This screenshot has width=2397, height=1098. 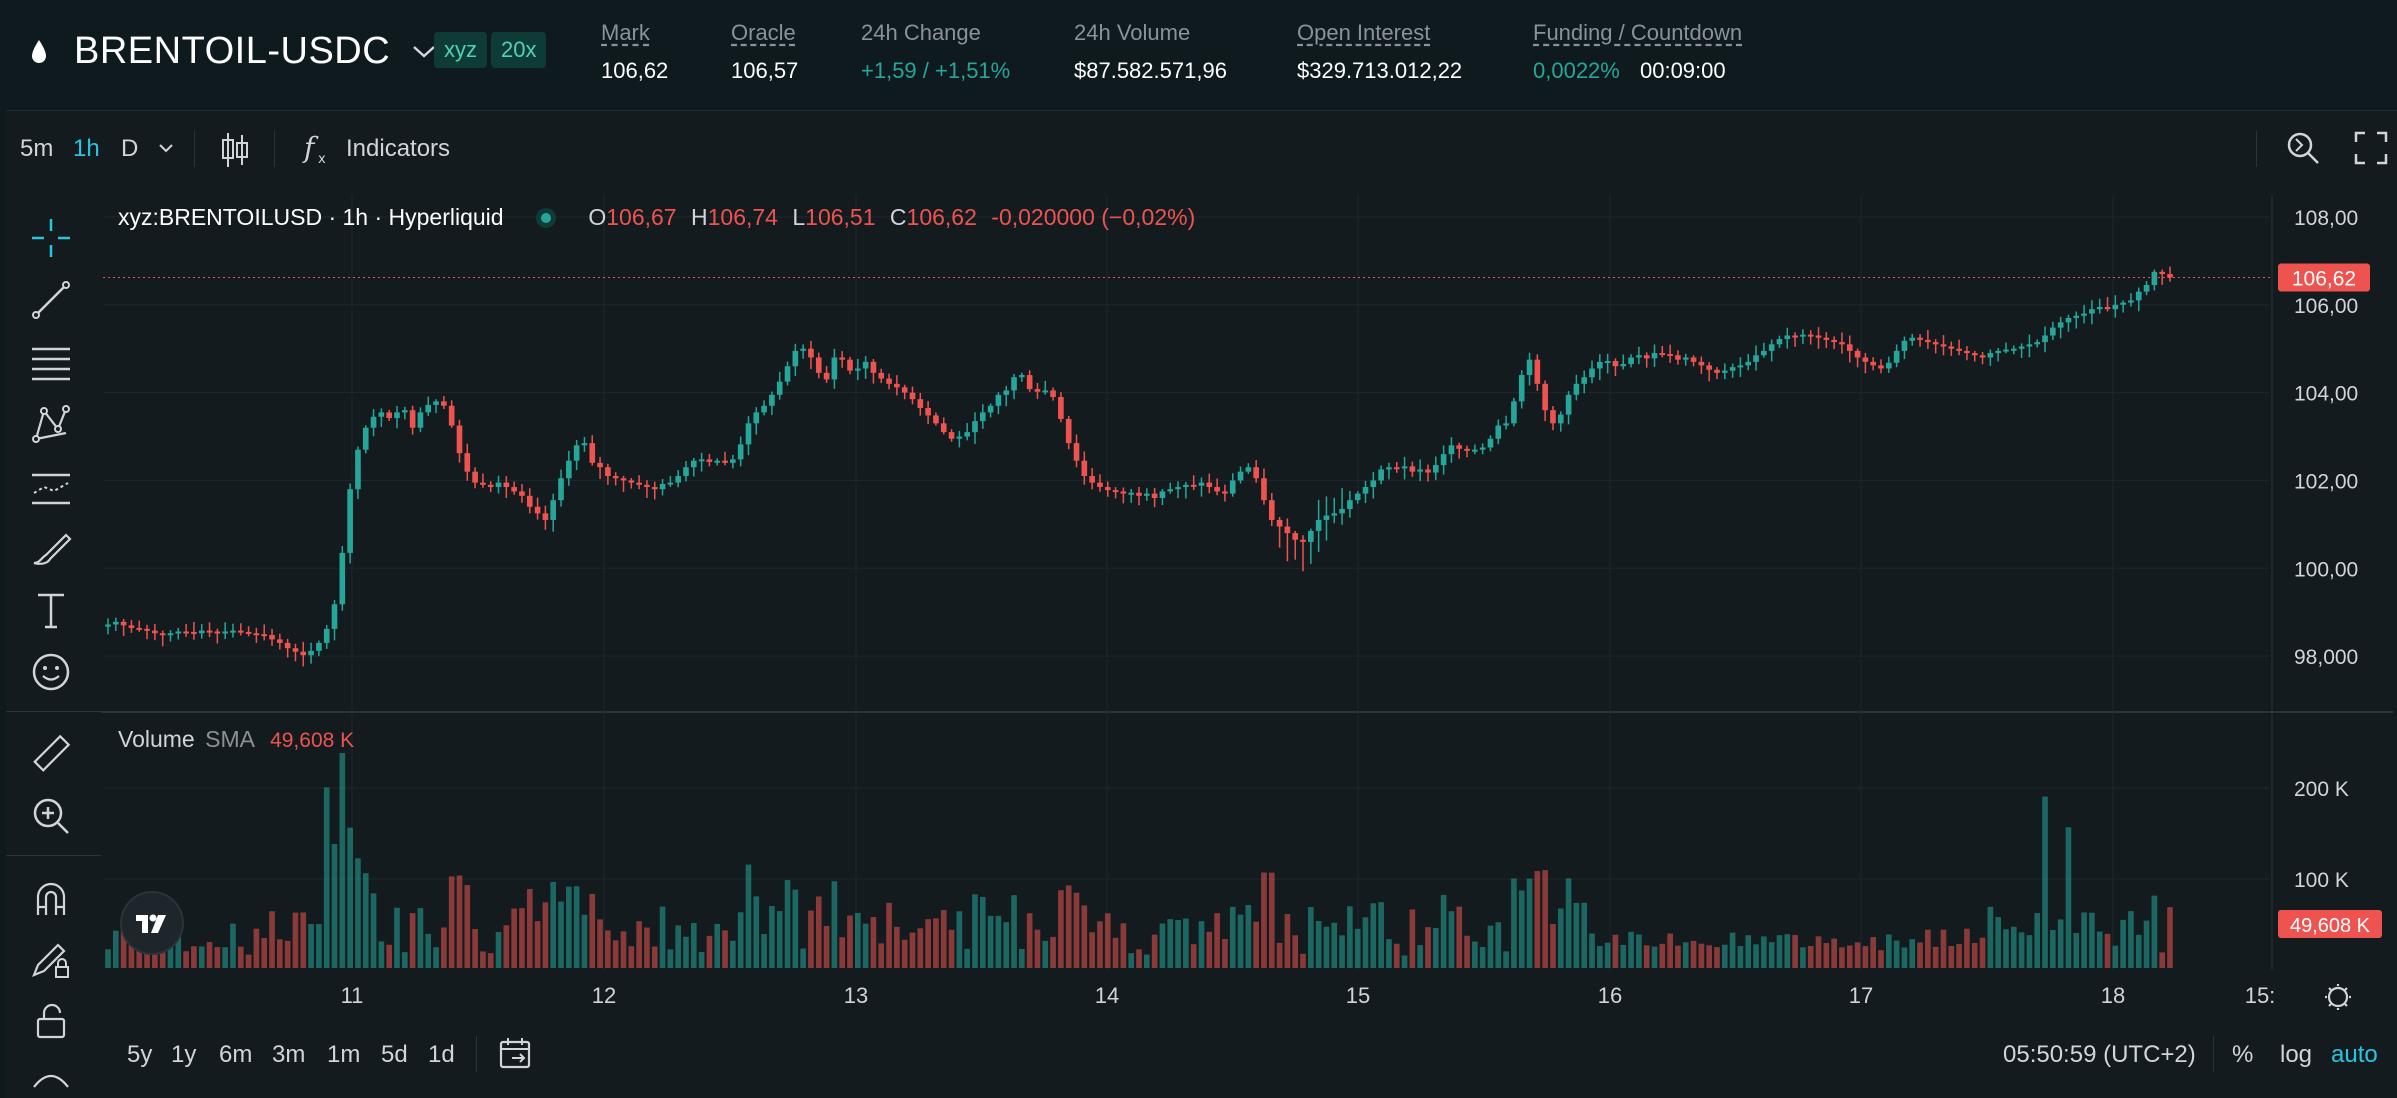 What do you see at coordinates (51, 672) in the screenshot?
I see `emoji-icon` at bounding box center [51, 672].